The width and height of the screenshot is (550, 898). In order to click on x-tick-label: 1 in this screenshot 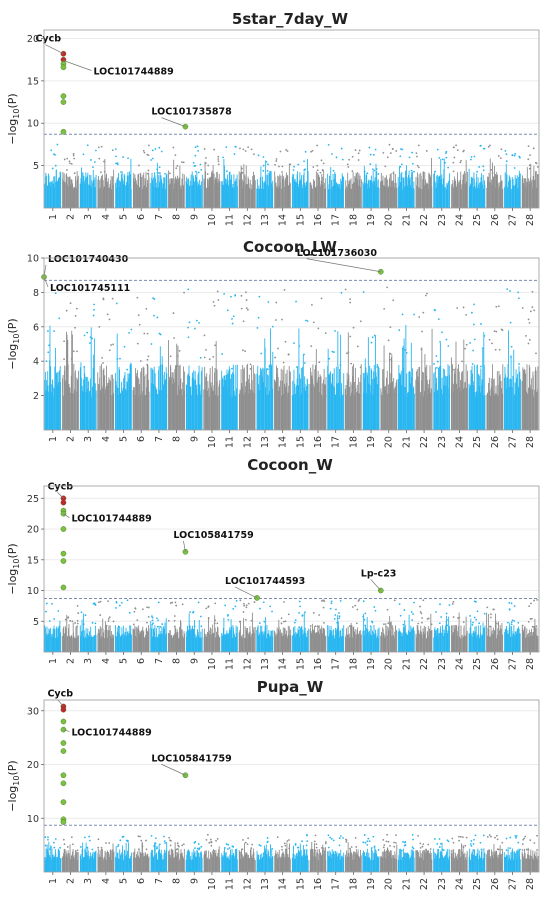, I will do `click(53, 881)`.